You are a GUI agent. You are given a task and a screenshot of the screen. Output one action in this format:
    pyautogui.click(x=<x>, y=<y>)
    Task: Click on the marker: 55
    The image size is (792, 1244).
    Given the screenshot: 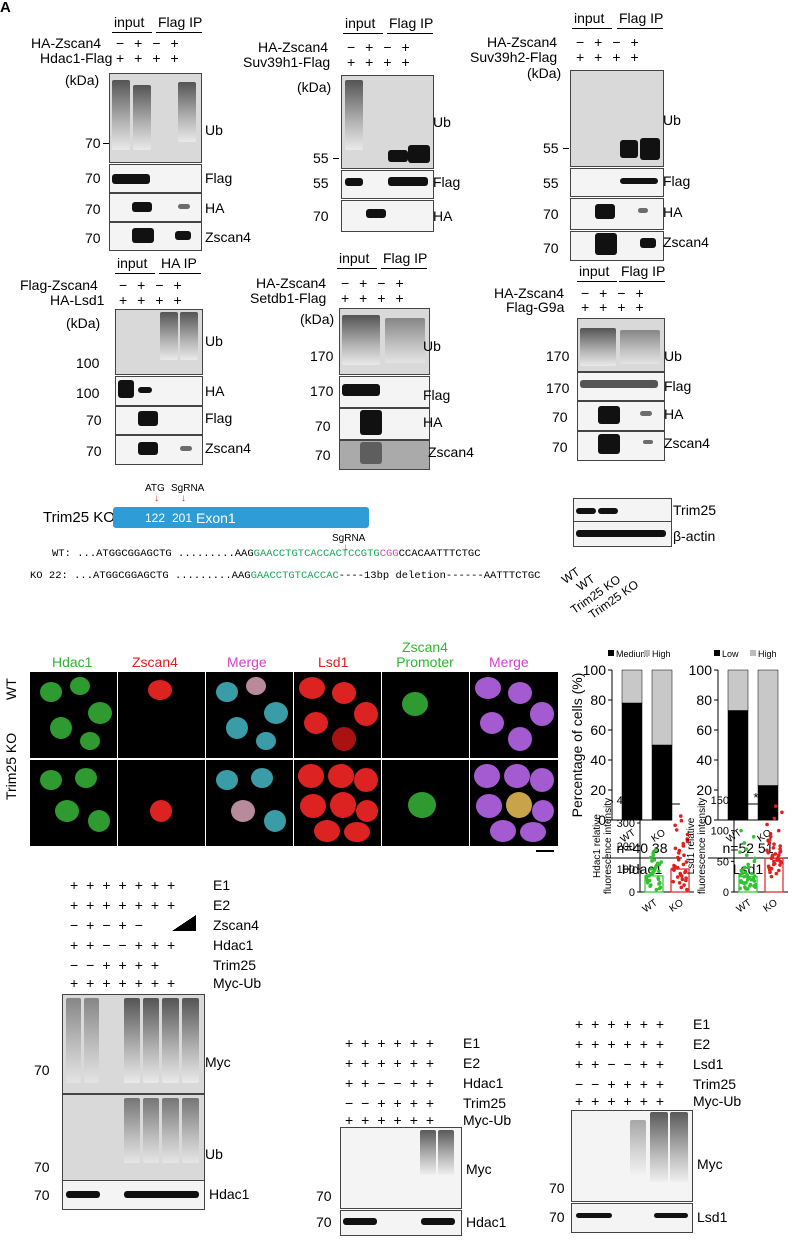 What is the action you would take?
    pyautogui.click(x=321, y=158)
    